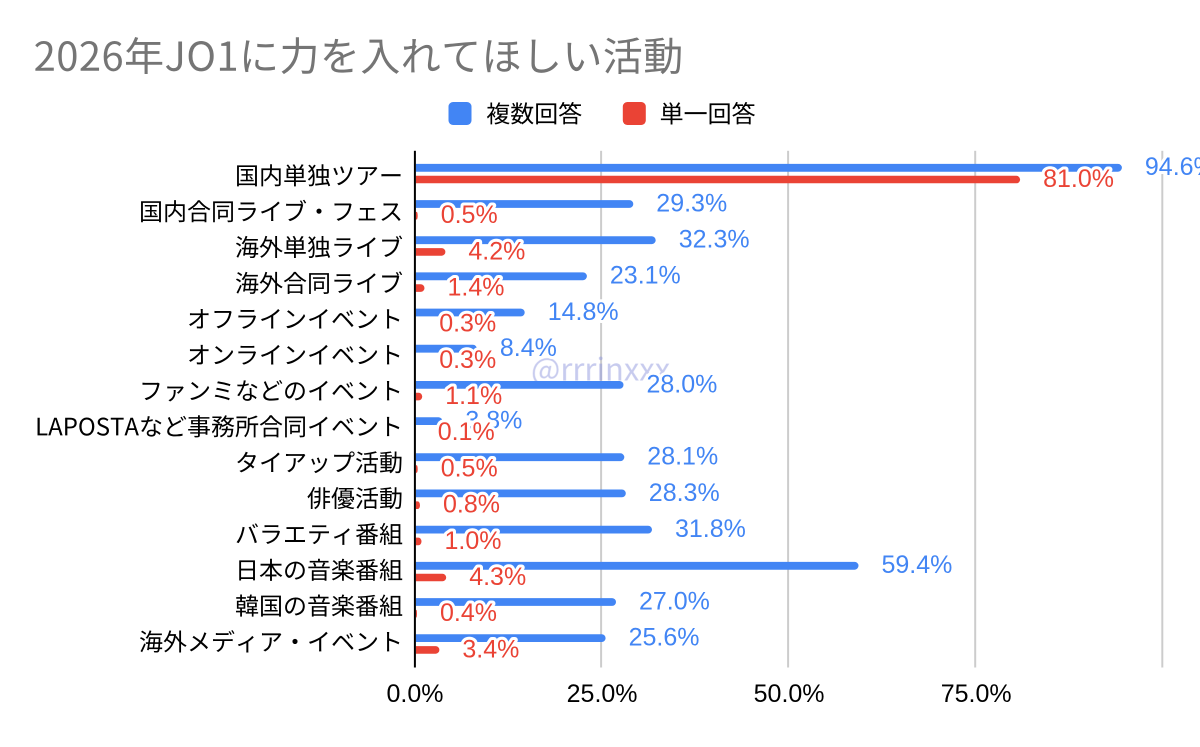 The height and width of the screenshot is (747, 1200). What do you see at coordinates (497, 577) in the screenshot?
I see `svg-text: 4.3%` at bounding box center [497, 577].